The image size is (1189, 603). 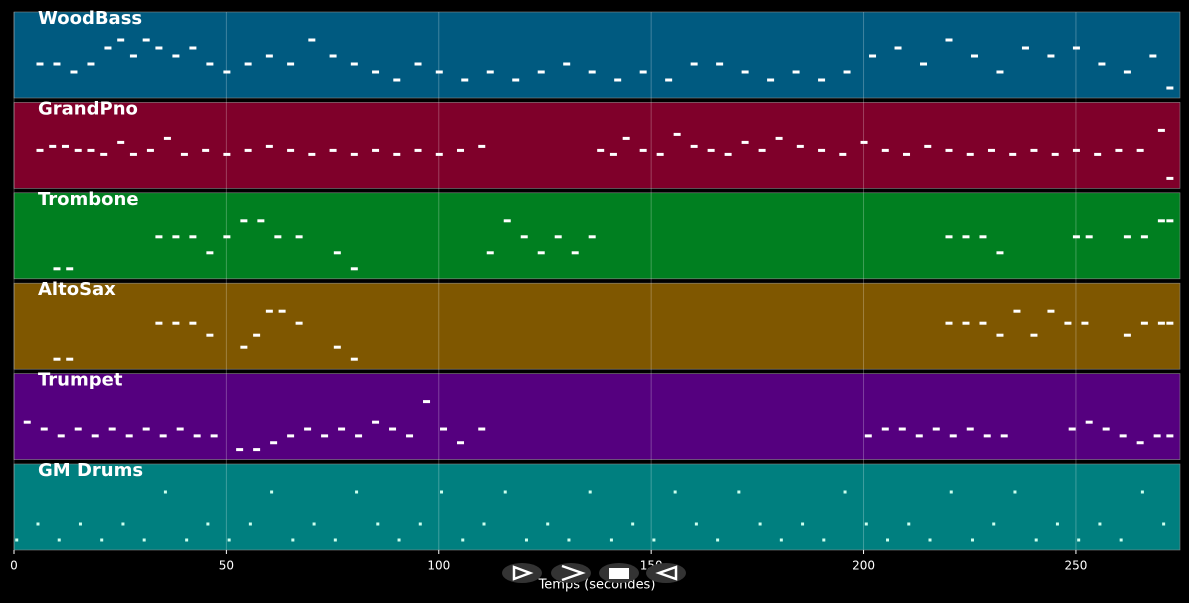 I want to click on forward-button, so click(x=571, y=573).